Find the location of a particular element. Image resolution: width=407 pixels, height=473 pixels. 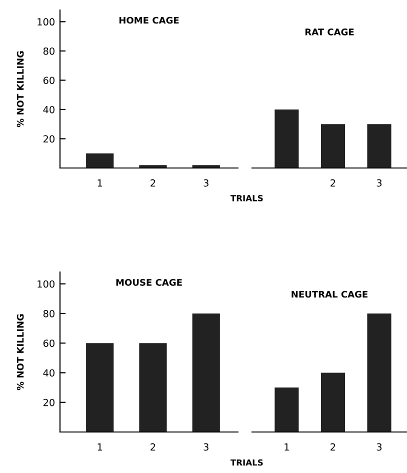

text: RAT CAGE is located at coordinates (329, 32).